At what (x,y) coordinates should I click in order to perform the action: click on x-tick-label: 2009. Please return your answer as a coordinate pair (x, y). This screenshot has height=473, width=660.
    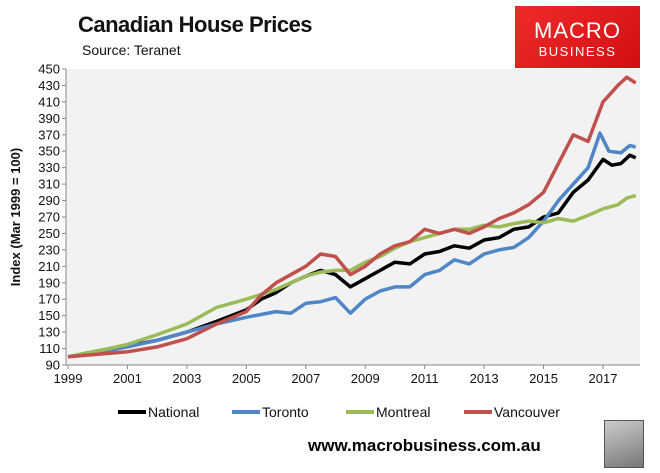
    Looking at the image, I should click on (365, 378).